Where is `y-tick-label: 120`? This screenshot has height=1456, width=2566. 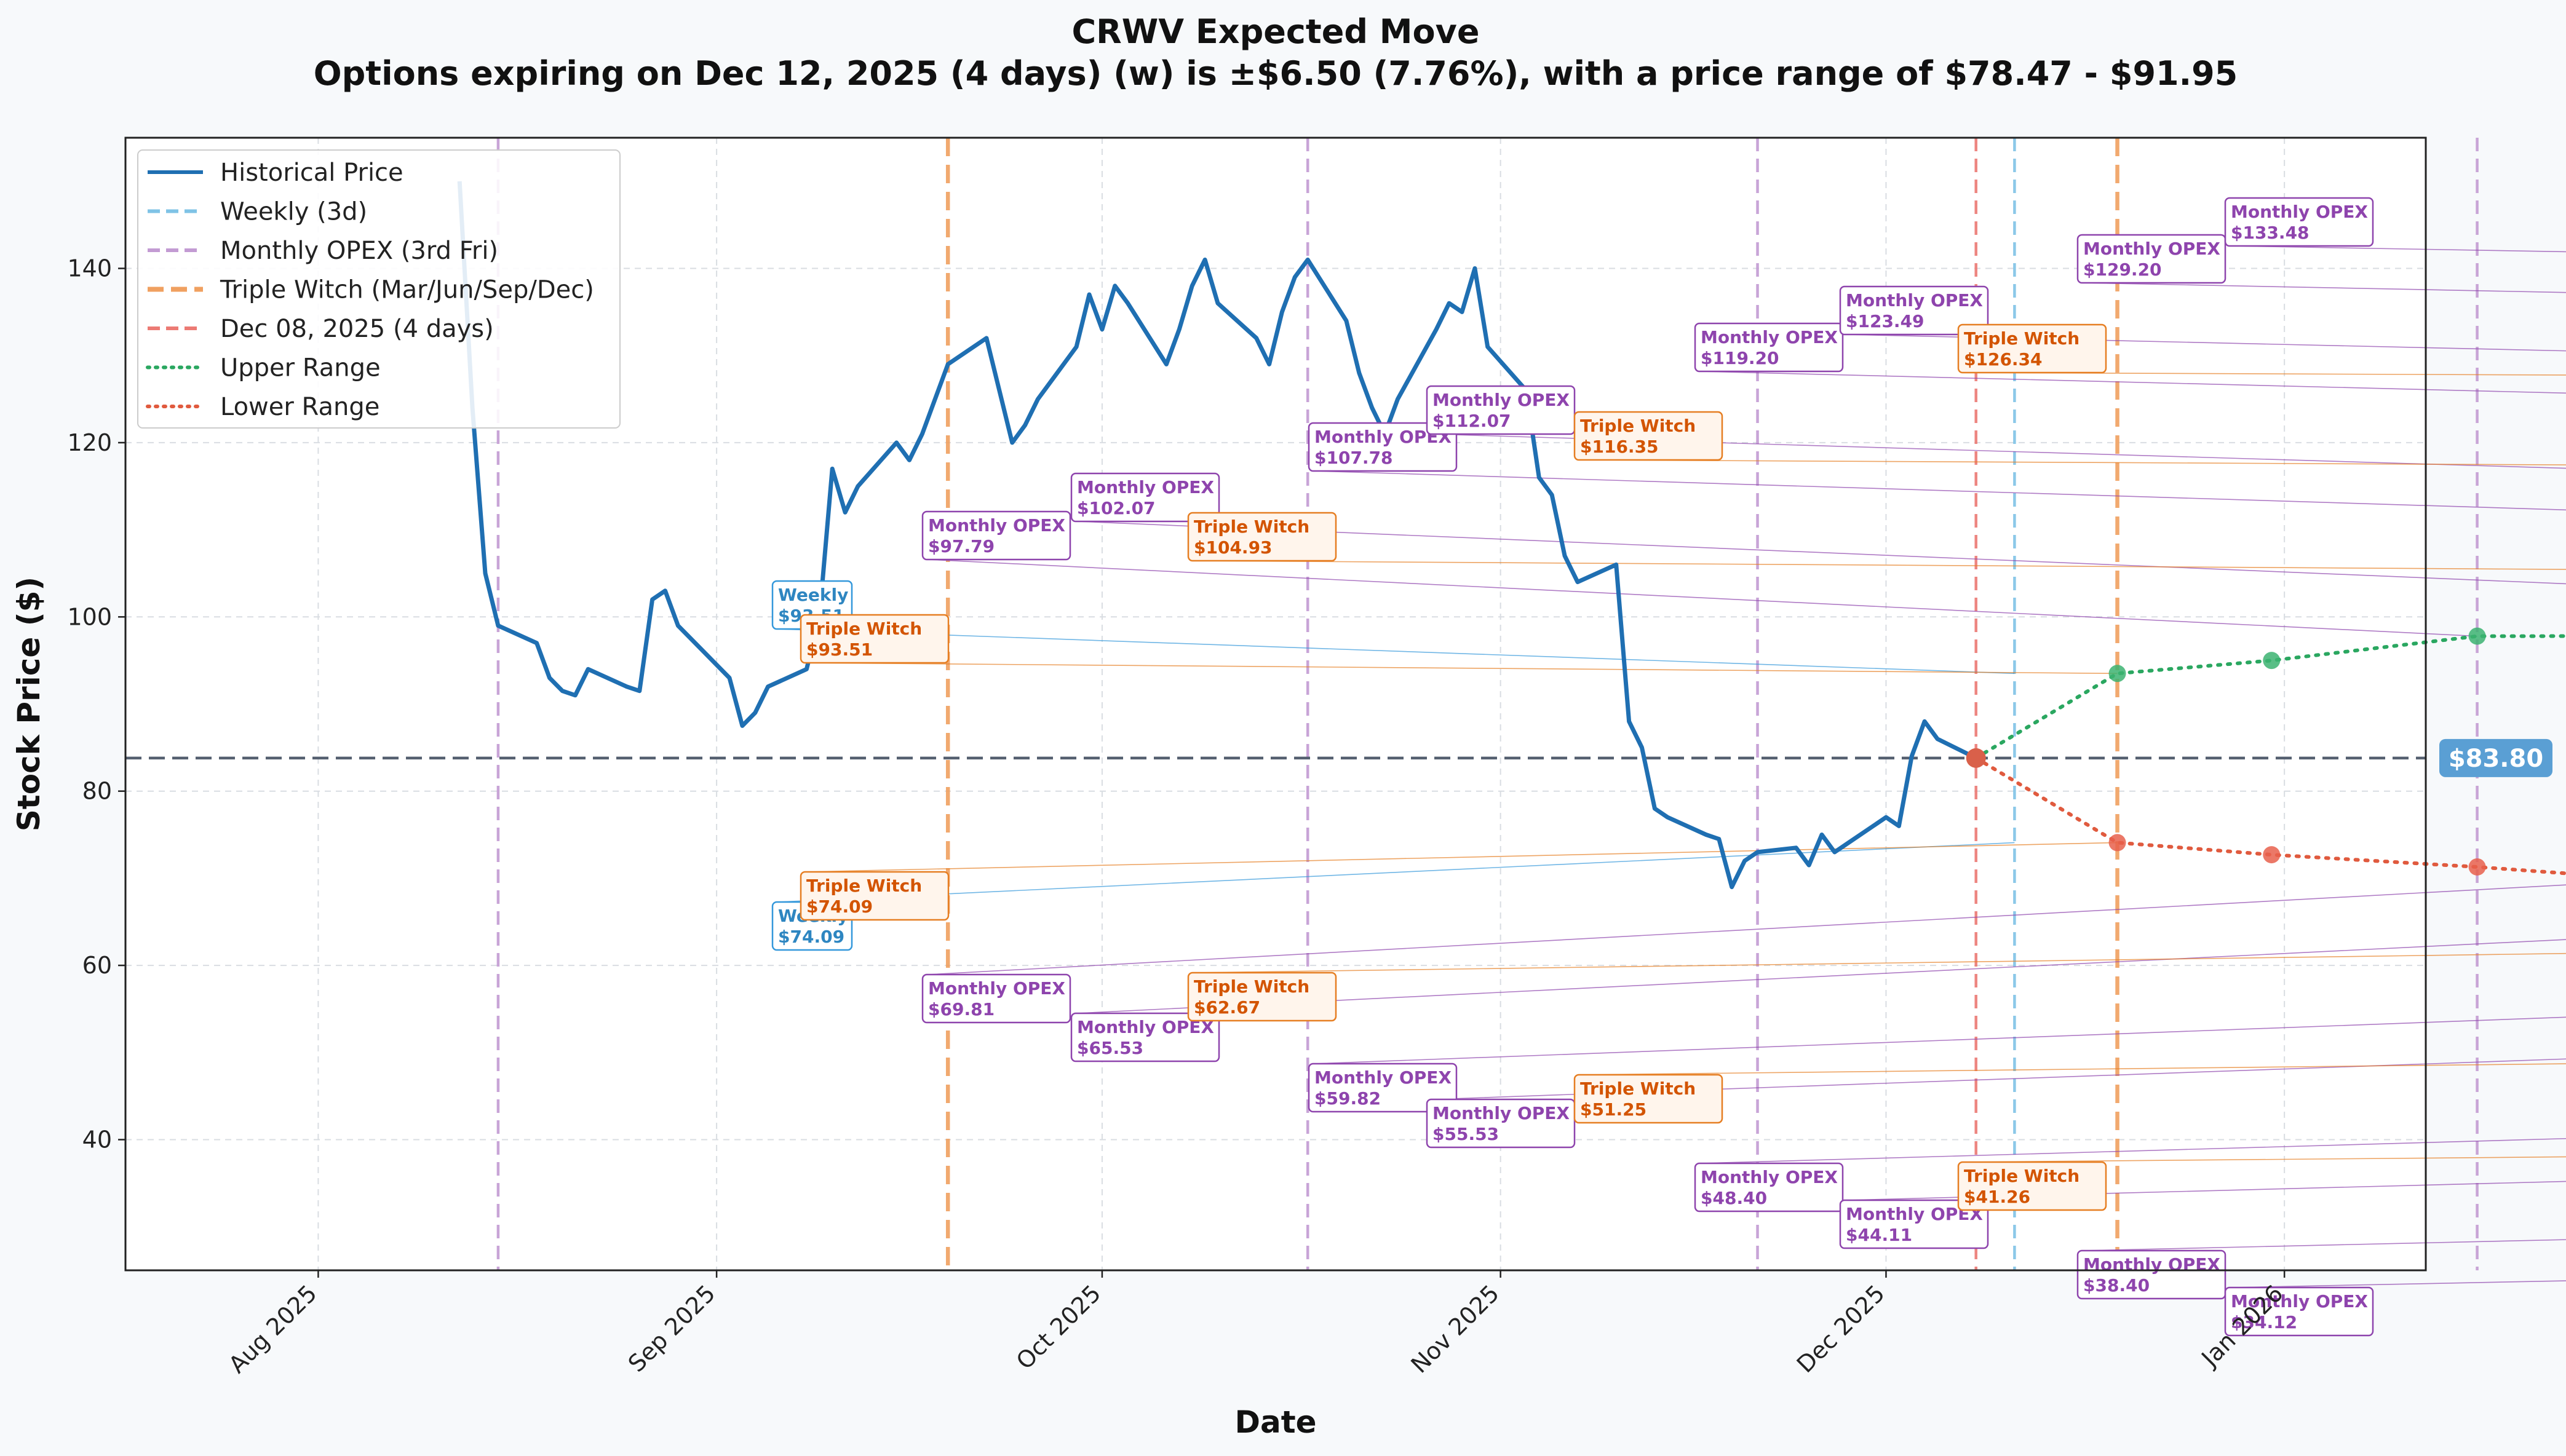 y-tick-label: 120 is located at coordinates (89, 443).